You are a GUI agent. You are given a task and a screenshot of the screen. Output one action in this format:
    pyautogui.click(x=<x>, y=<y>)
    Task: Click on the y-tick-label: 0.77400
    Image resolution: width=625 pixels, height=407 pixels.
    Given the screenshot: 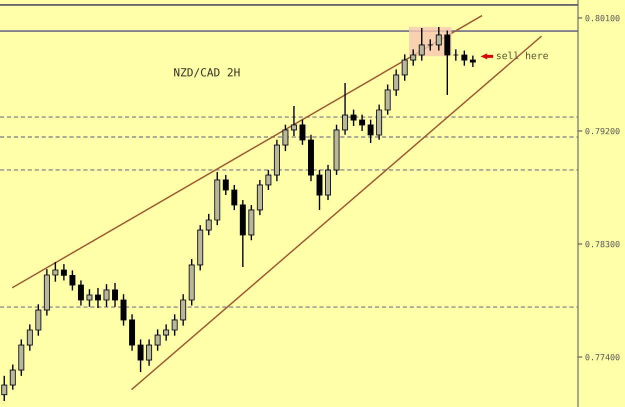 What is the action you would take?
    pyautogui.click(x=602, y=357)
    